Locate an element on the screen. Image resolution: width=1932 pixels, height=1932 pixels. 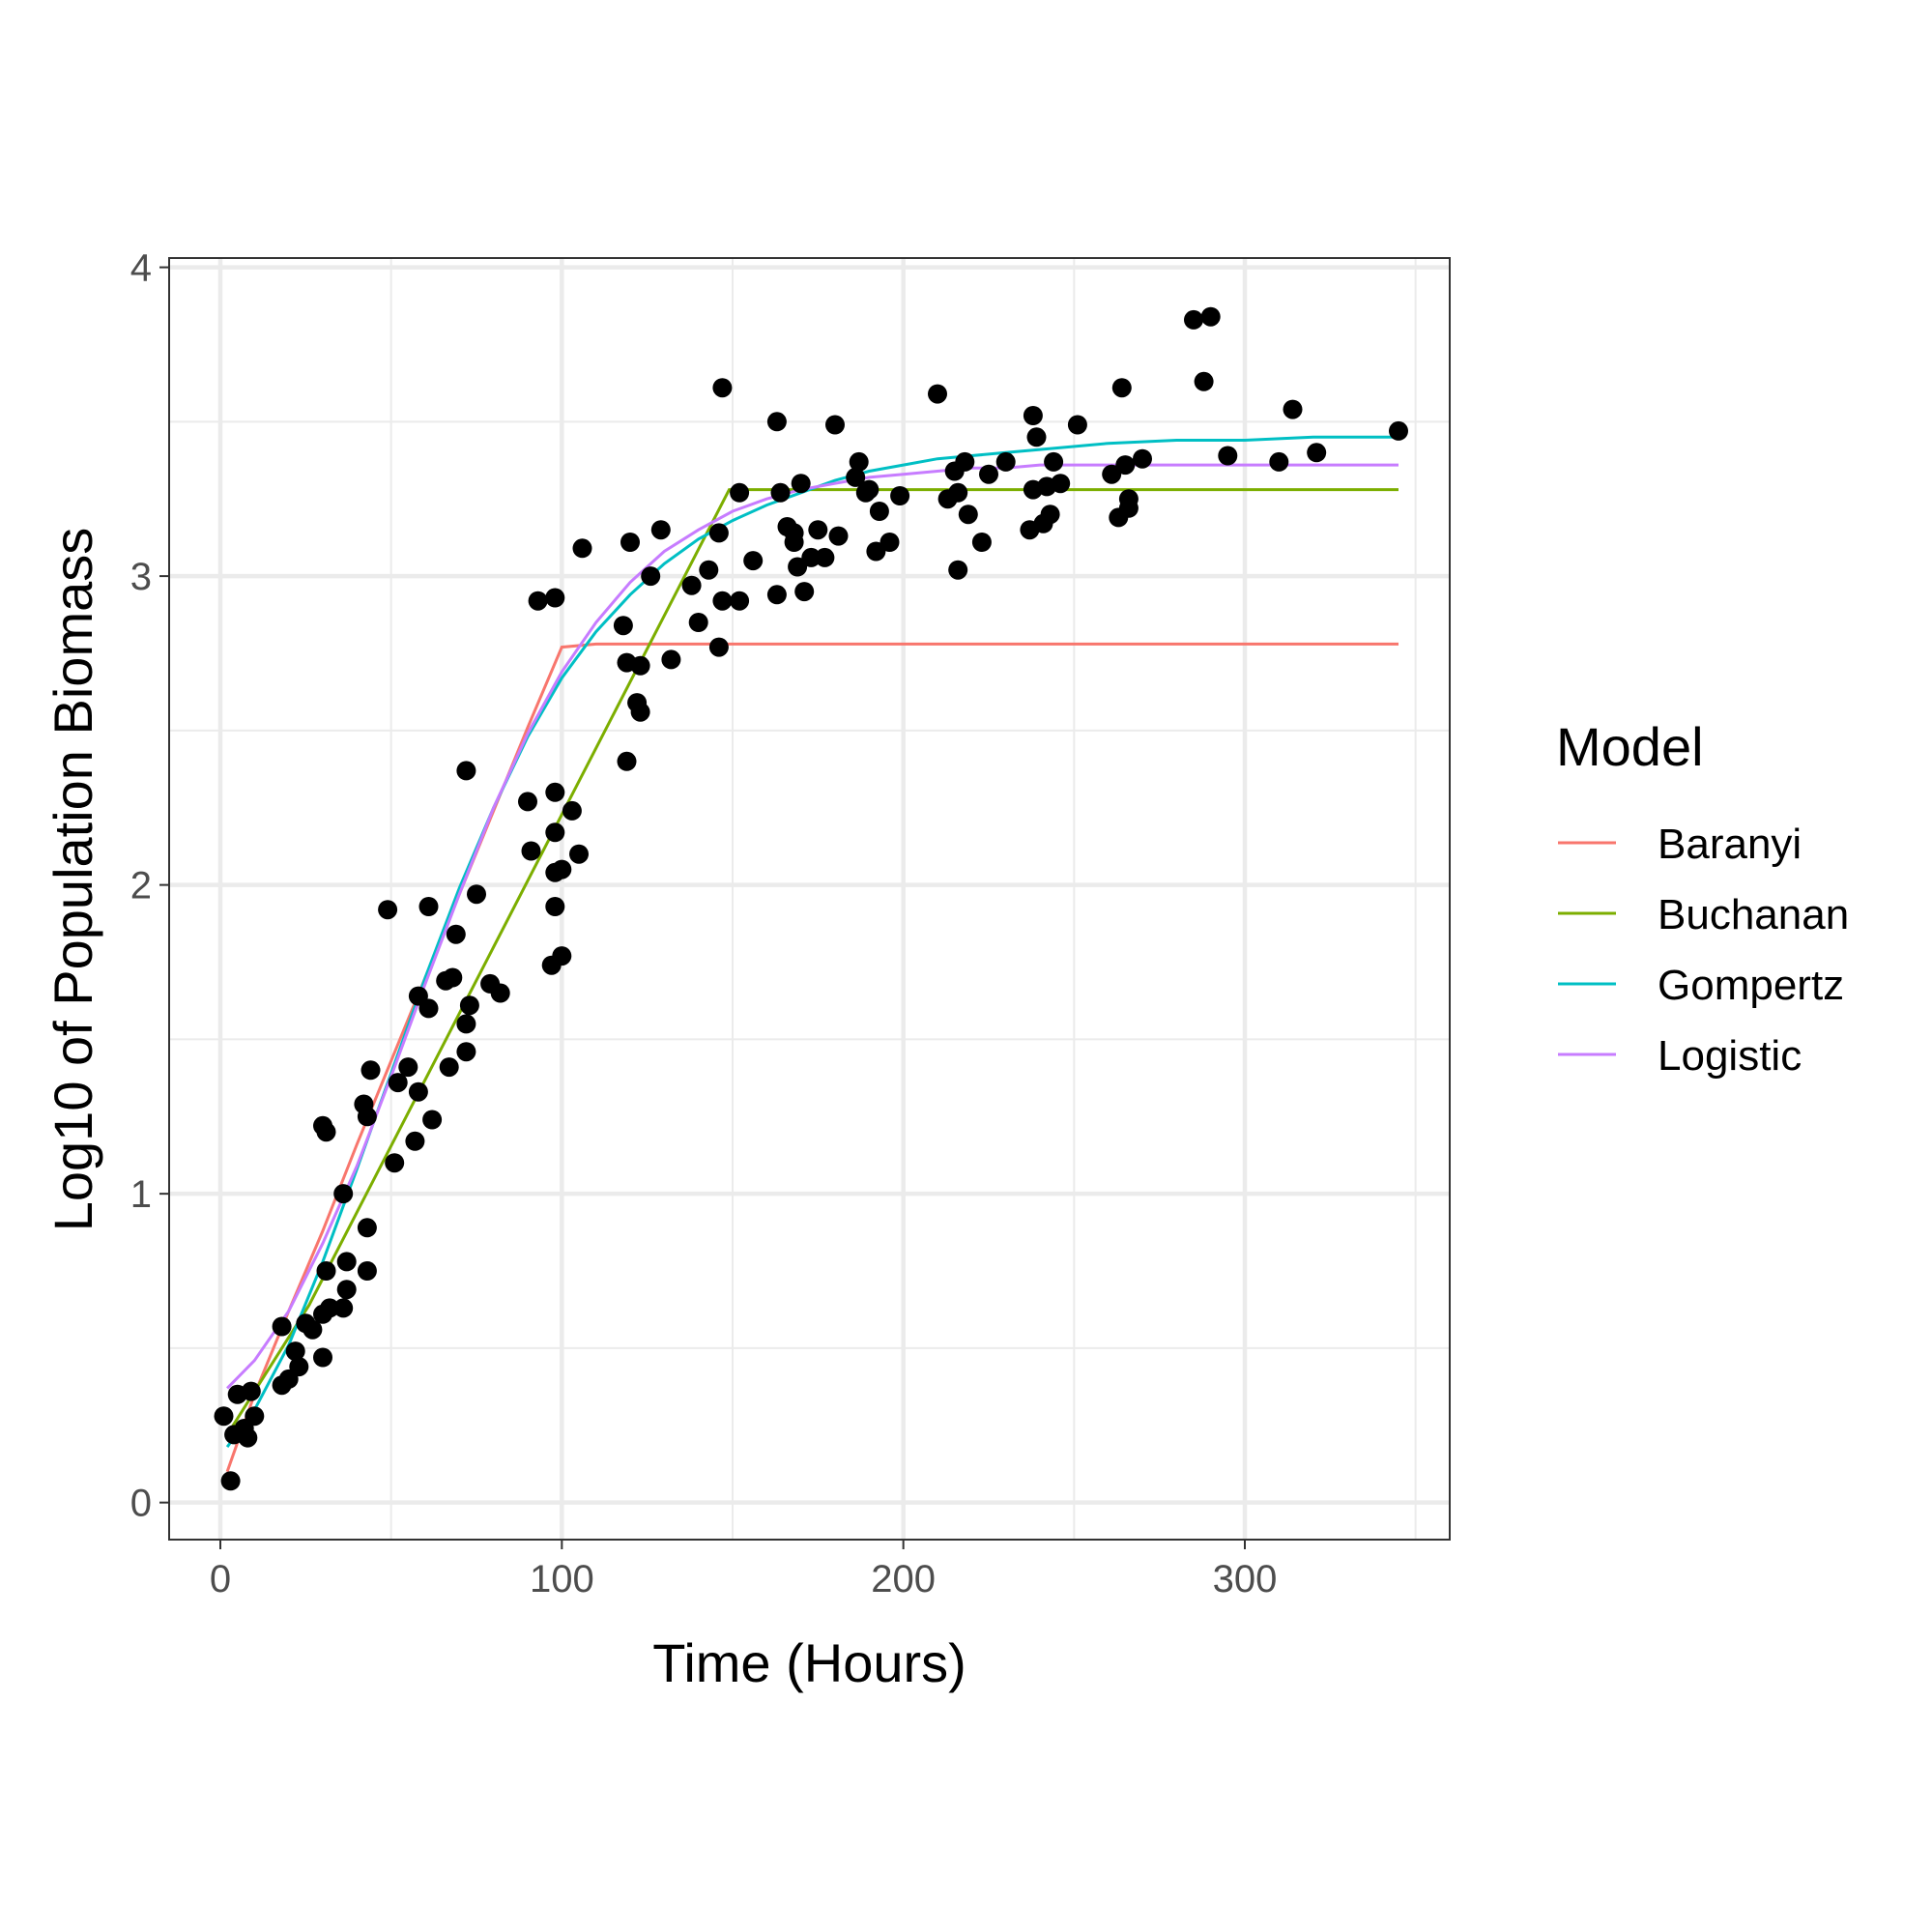
y-tick-label: 3 is located at coordinates (141, 577).